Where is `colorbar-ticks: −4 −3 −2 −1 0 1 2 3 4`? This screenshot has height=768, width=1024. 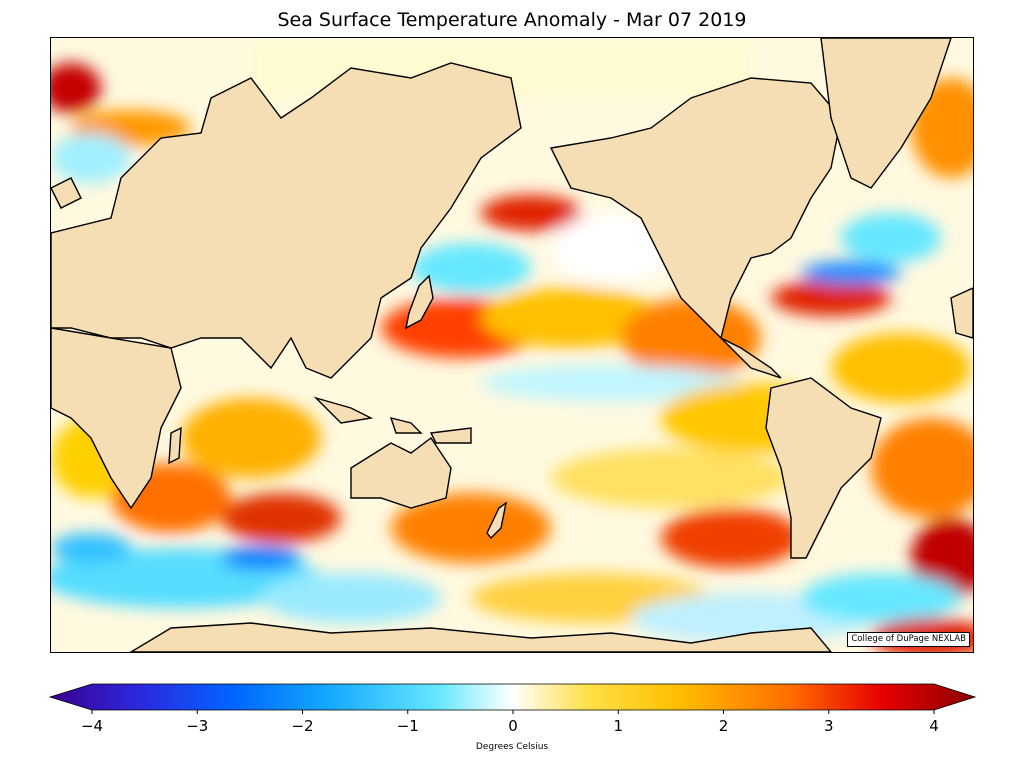 colorbar-ticks: −4 −3 −2 −1 0 1 2 3 4 is located at coordinates (510, 722).